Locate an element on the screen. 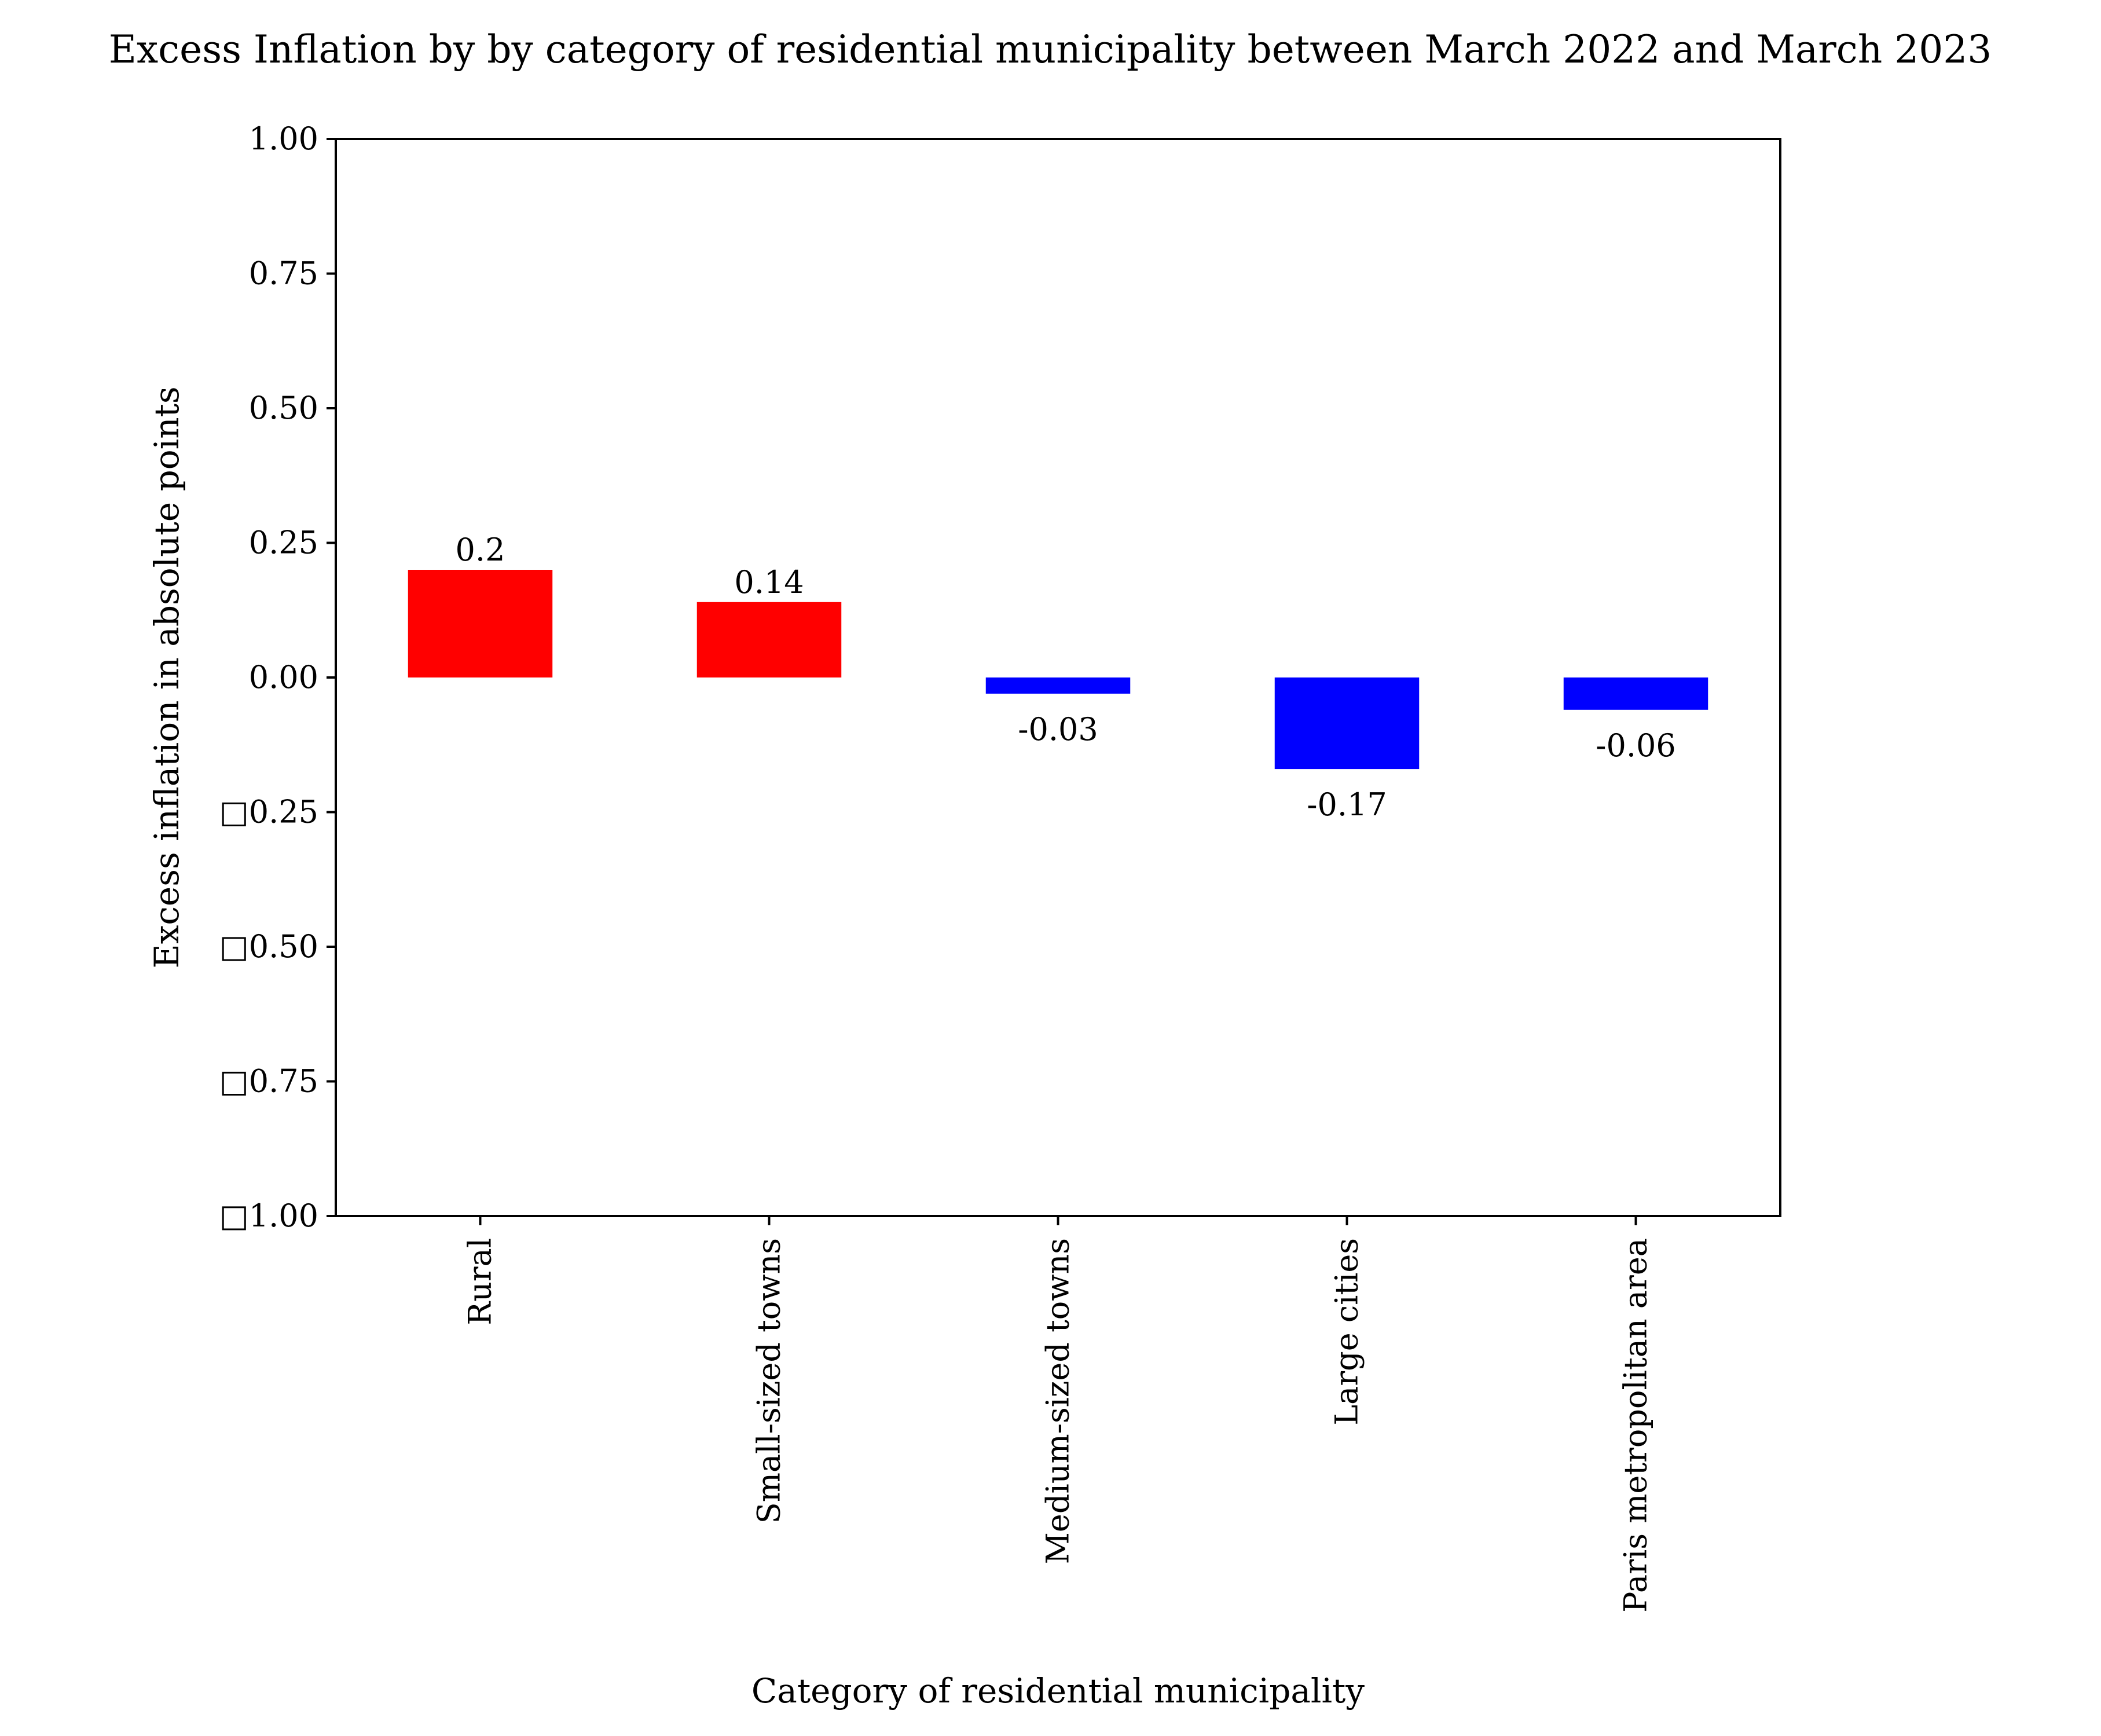  data-label-1: 0.14 is located at coordinates (769, 582).